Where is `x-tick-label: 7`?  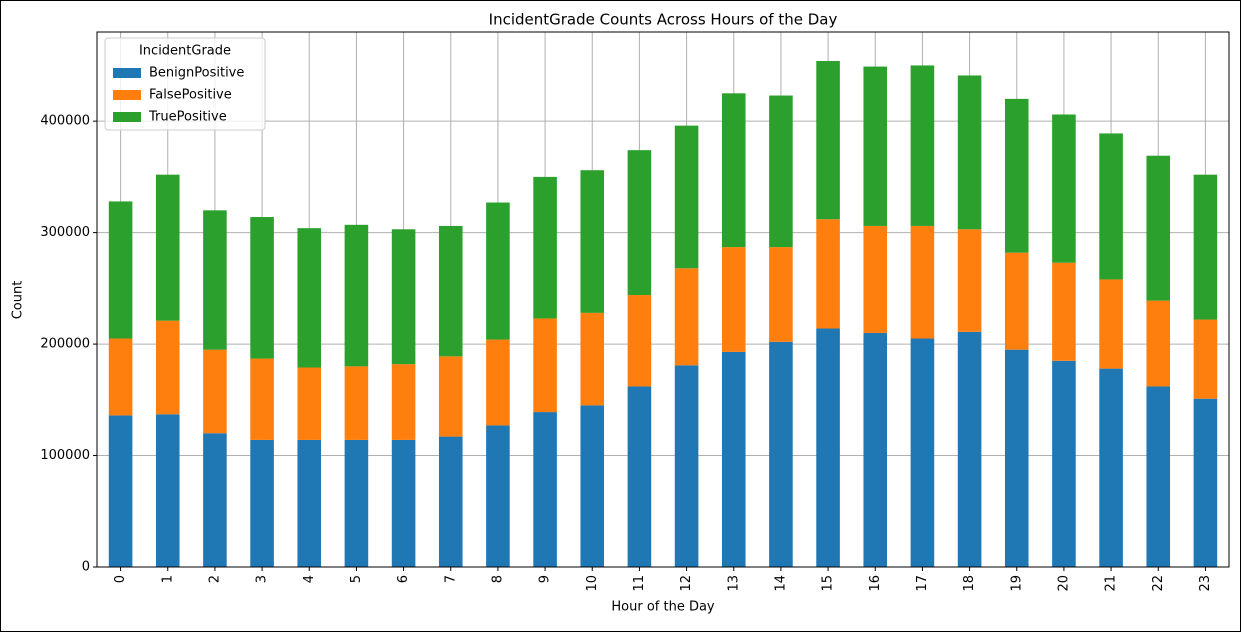 x-tick-label: 7 is located at coordinates (450, 579).